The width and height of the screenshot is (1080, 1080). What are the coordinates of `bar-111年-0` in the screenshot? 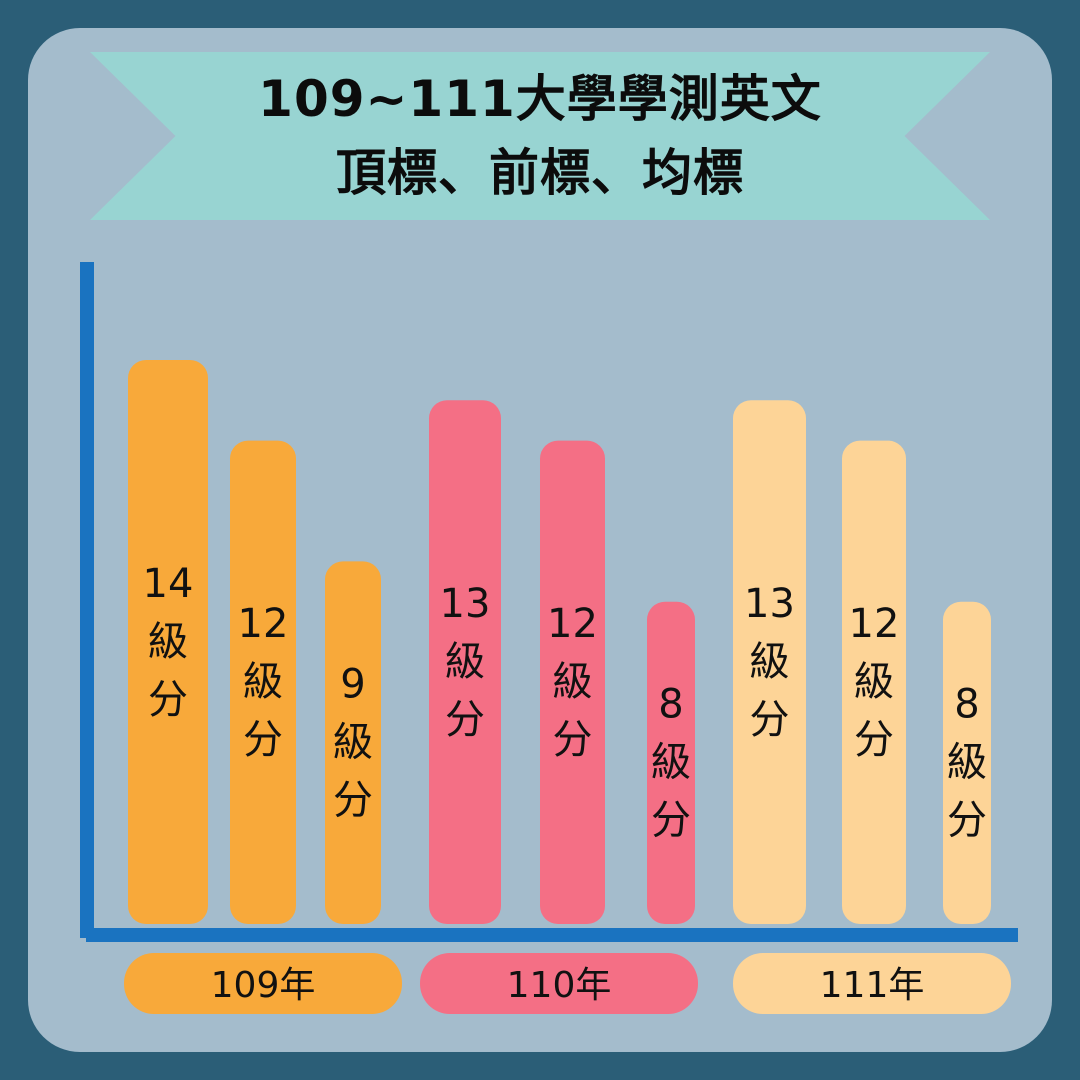 It's located at (769, 662).